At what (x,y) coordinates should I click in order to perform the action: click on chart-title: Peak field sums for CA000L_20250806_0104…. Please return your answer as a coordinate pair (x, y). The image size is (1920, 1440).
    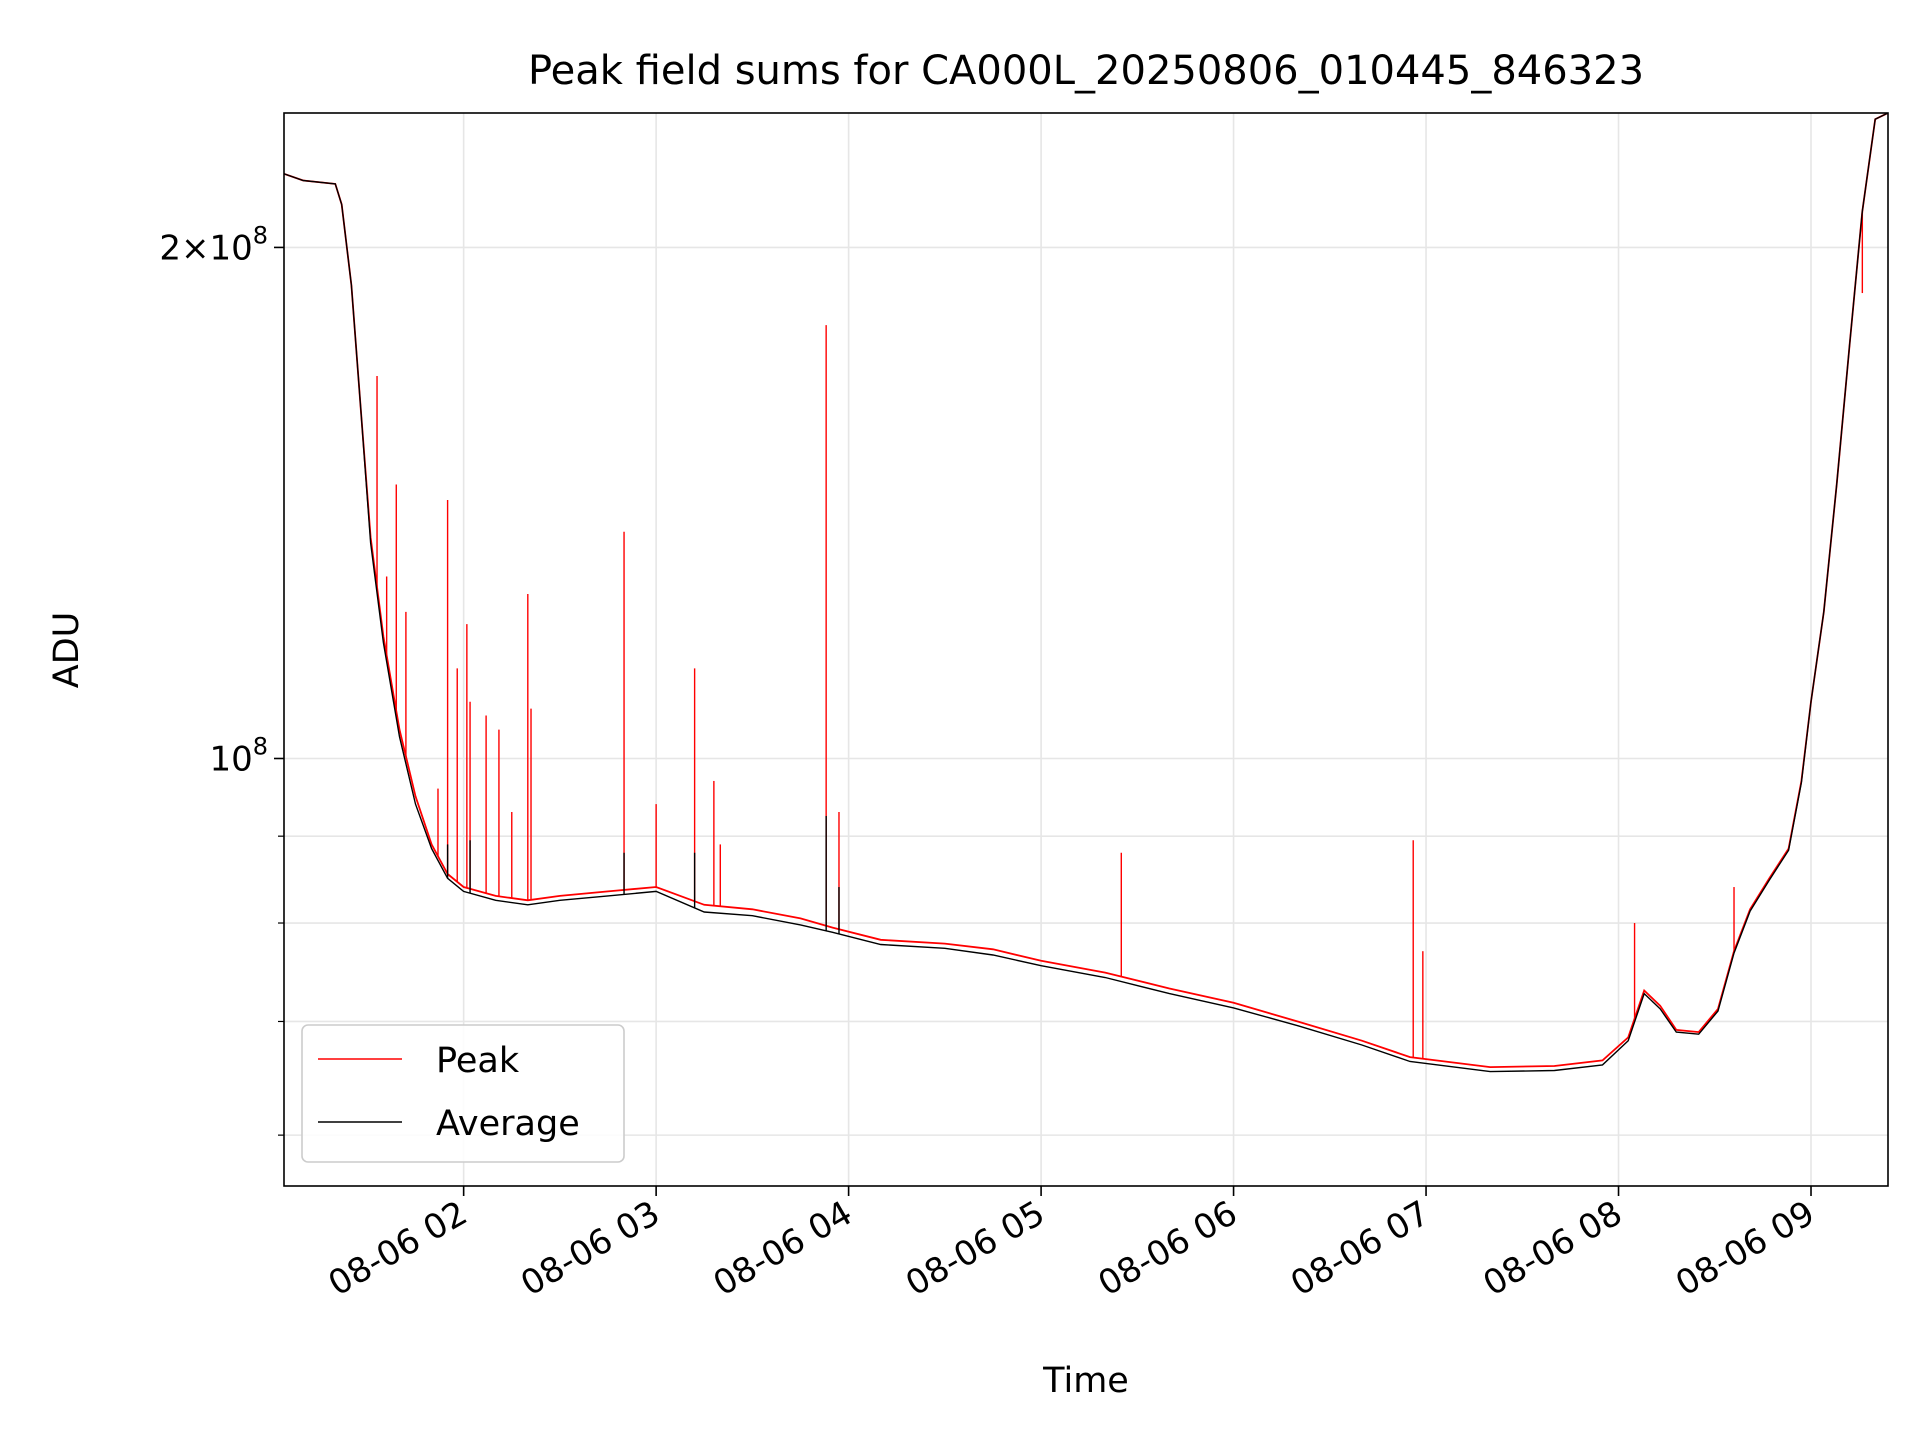
    Looking at the image, I should click on (1086, 71).